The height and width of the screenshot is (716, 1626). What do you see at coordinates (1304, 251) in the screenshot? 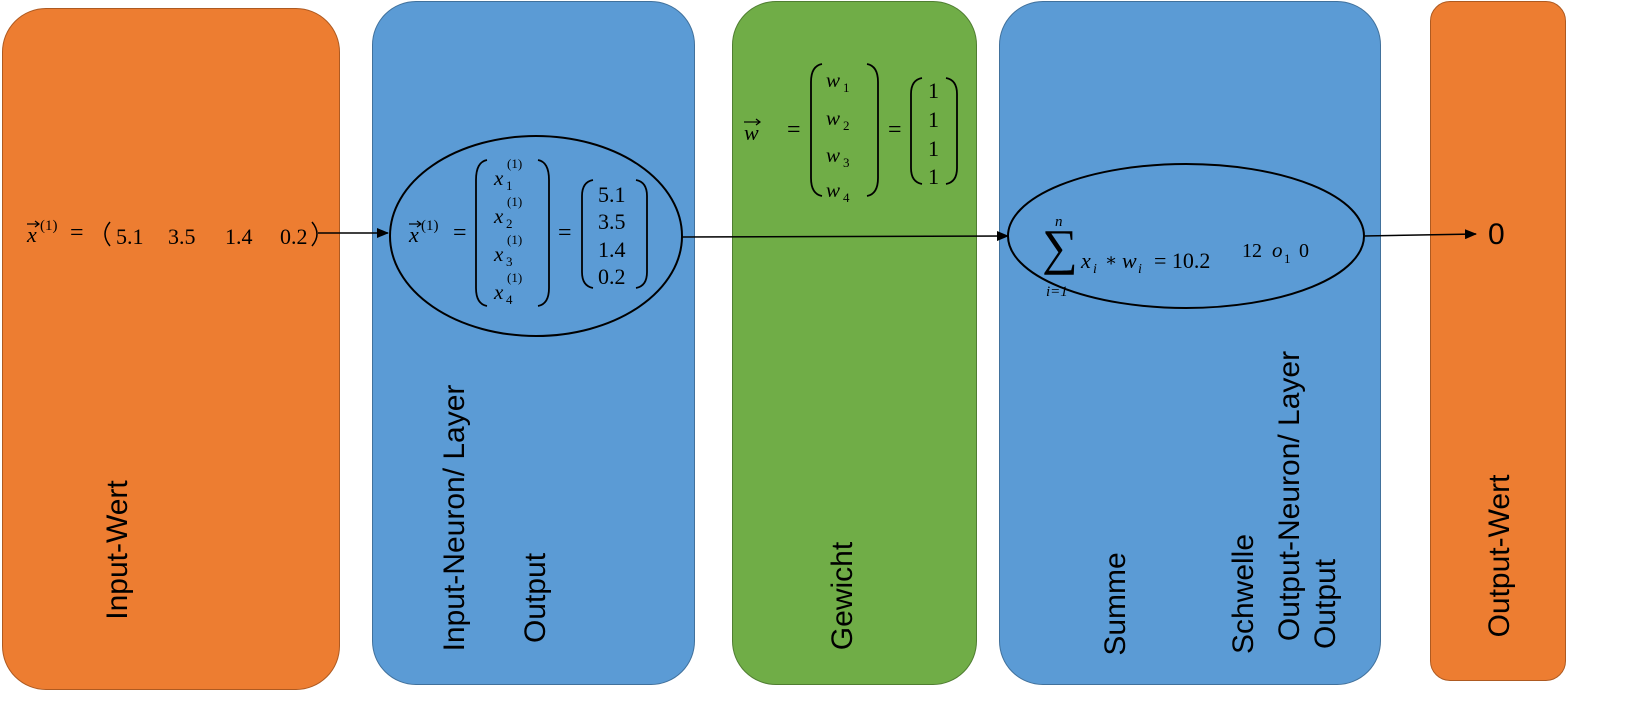
I see `output-symbol-value: 0` at bounding box center [1304, 251].